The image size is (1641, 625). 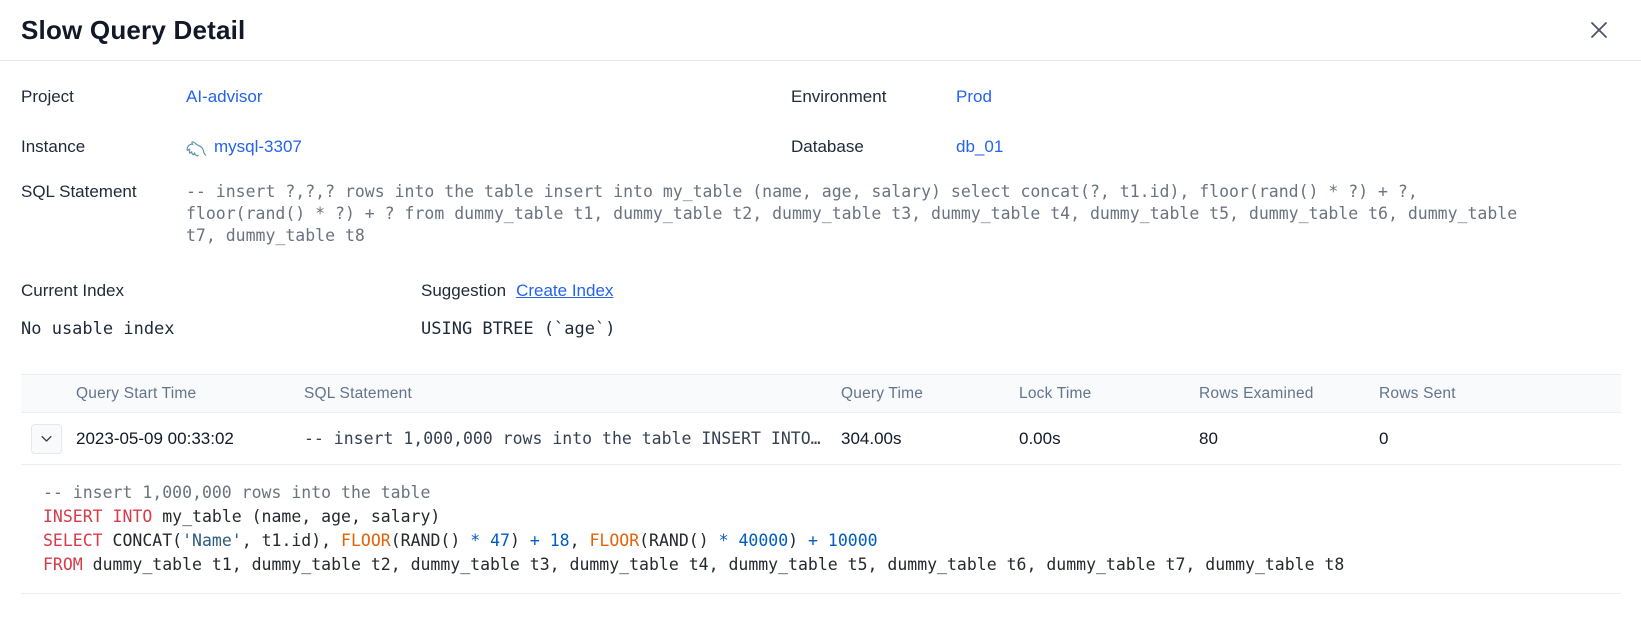 I want to click on collapse-row-button, so click(x=46, y=438).